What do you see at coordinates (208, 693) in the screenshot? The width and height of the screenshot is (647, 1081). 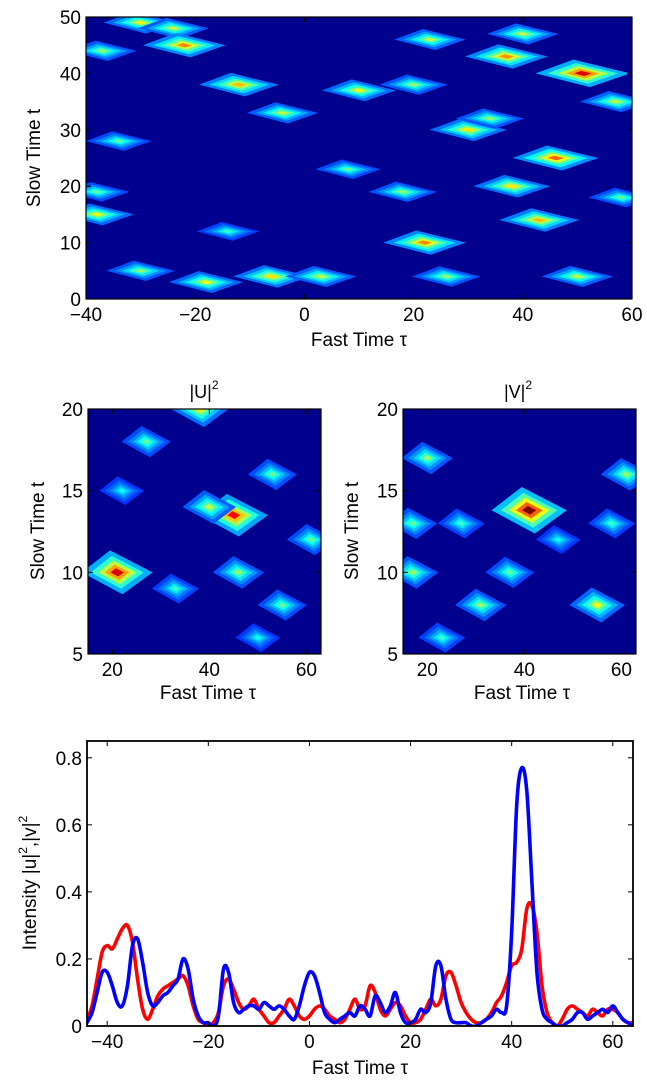 I see `heatmap-u-x-axis-label: Fast Time τ` at bounding box center [208, 693].